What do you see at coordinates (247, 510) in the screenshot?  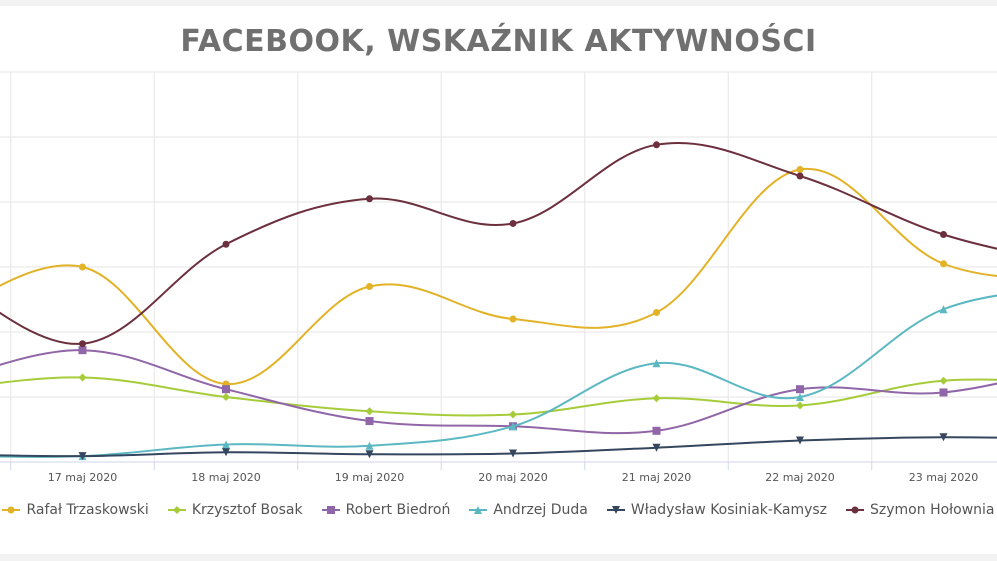 I see `legend-label: Krzysztof Bosak` at bounding box center [247, 510].